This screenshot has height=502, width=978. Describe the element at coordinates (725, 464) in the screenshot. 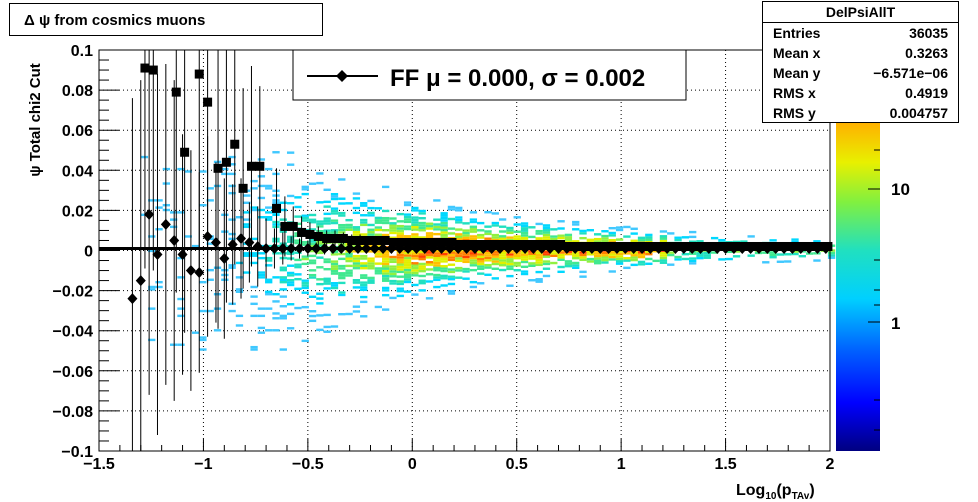

I see `x-tick-label: 1.5` at that location.